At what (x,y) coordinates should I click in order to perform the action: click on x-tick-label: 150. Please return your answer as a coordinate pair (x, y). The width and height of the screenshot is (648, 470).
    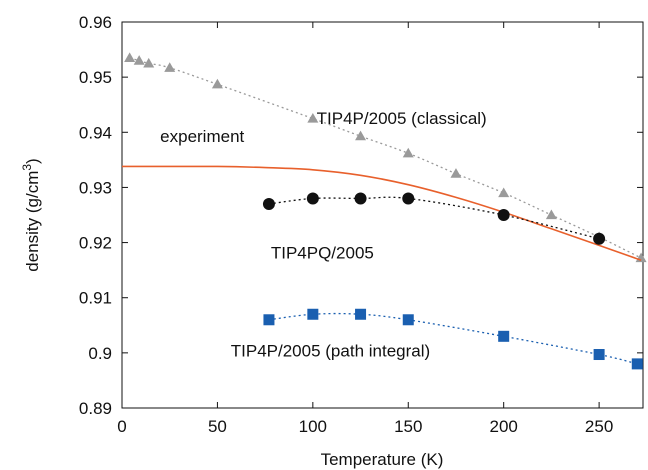
    Looking at the image, I should click on (408, 426).